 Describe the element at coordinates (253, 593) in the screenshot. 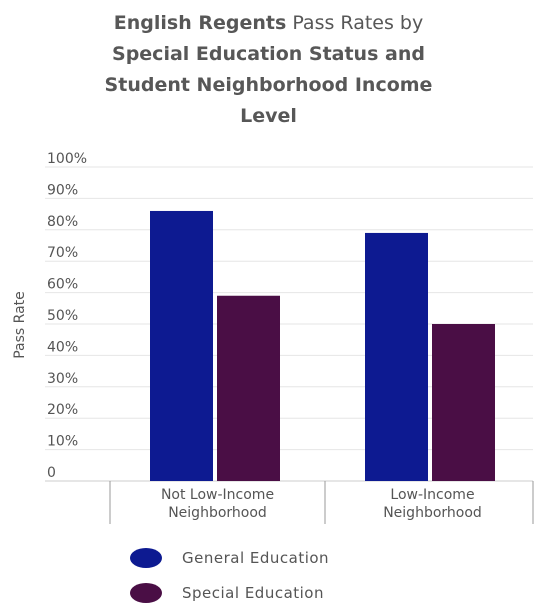

I see `legend-label-special: Special Education` at that location.